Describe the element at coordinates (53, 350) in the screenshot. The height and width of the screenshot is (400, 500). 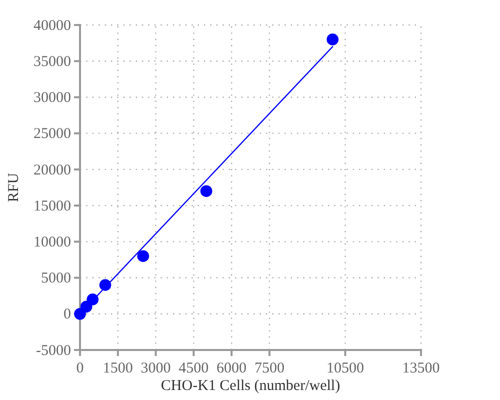
I see `y-tick-label: -5000` at that location.